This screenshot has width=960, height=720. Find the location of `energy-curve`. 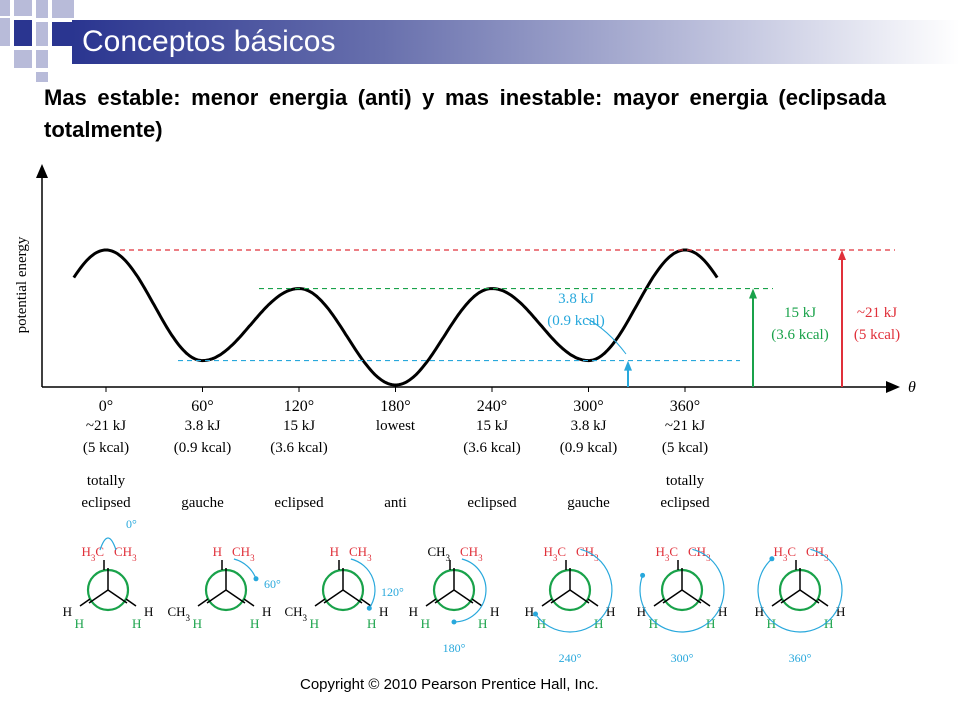

energy-curve is located at coordinates (395, 317).